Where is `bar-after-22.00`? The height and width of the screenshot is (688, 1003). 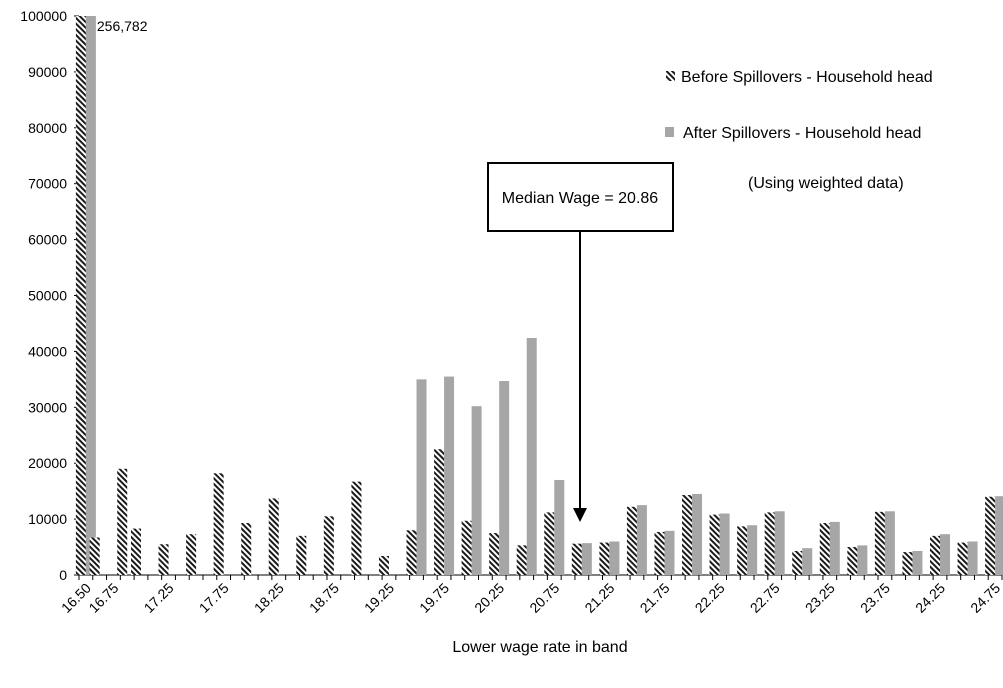 bar-after-22.00 is located at coordinates (697, 534).